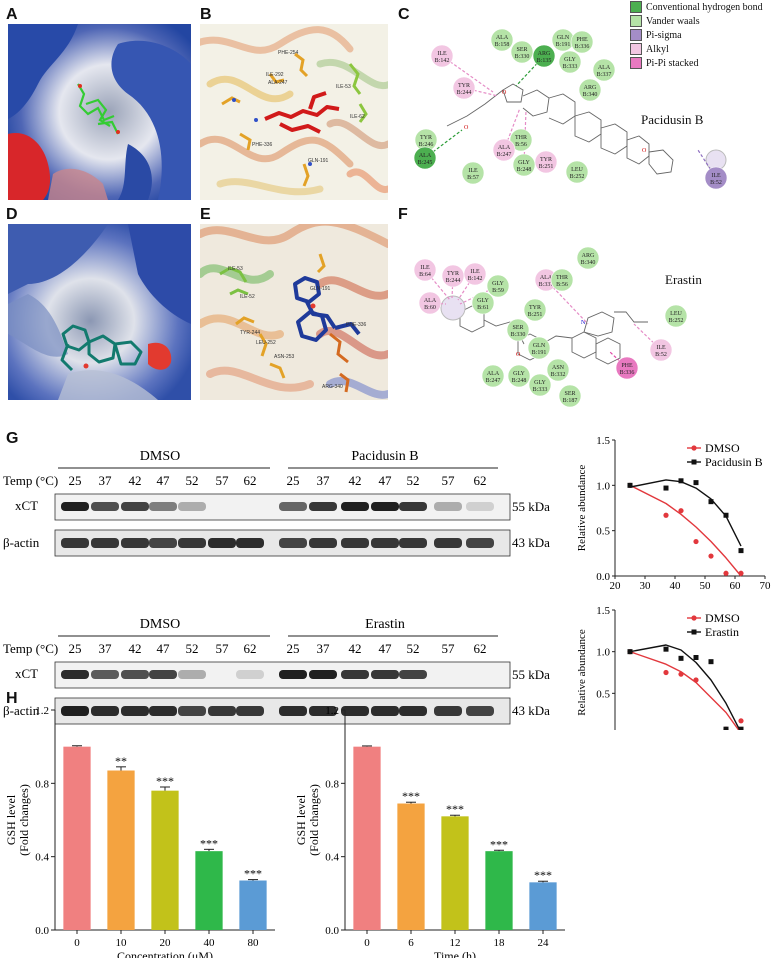 The height and width of the screenshot is (963, 783). Describe the element at coordinates (164, 480) in the screenshot. I see `temp-tick: 47` at that location.